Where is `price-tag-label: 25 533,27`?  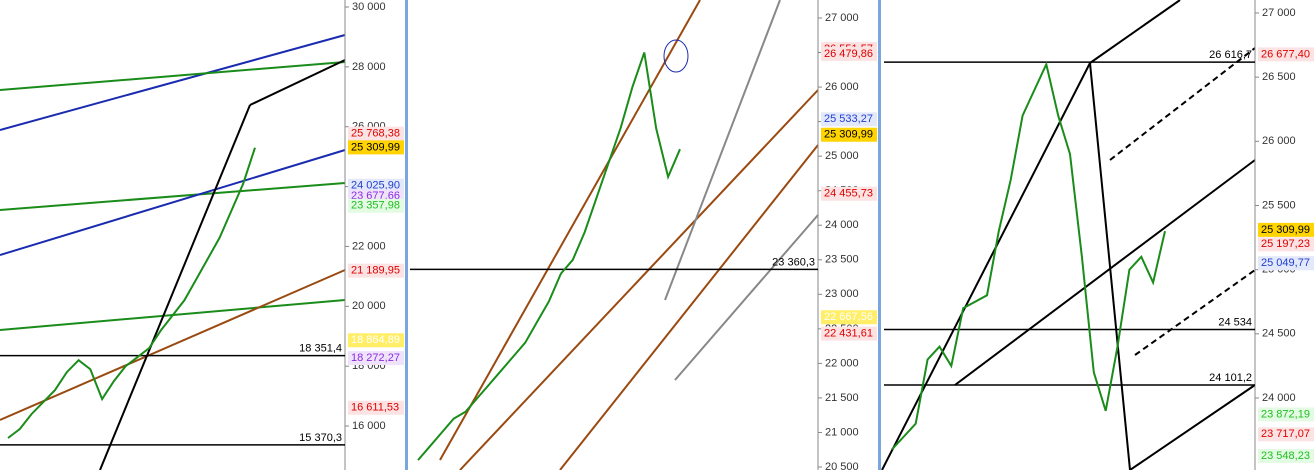
price-tag-label: 25 533,27 is located at coordinates (848, 119).